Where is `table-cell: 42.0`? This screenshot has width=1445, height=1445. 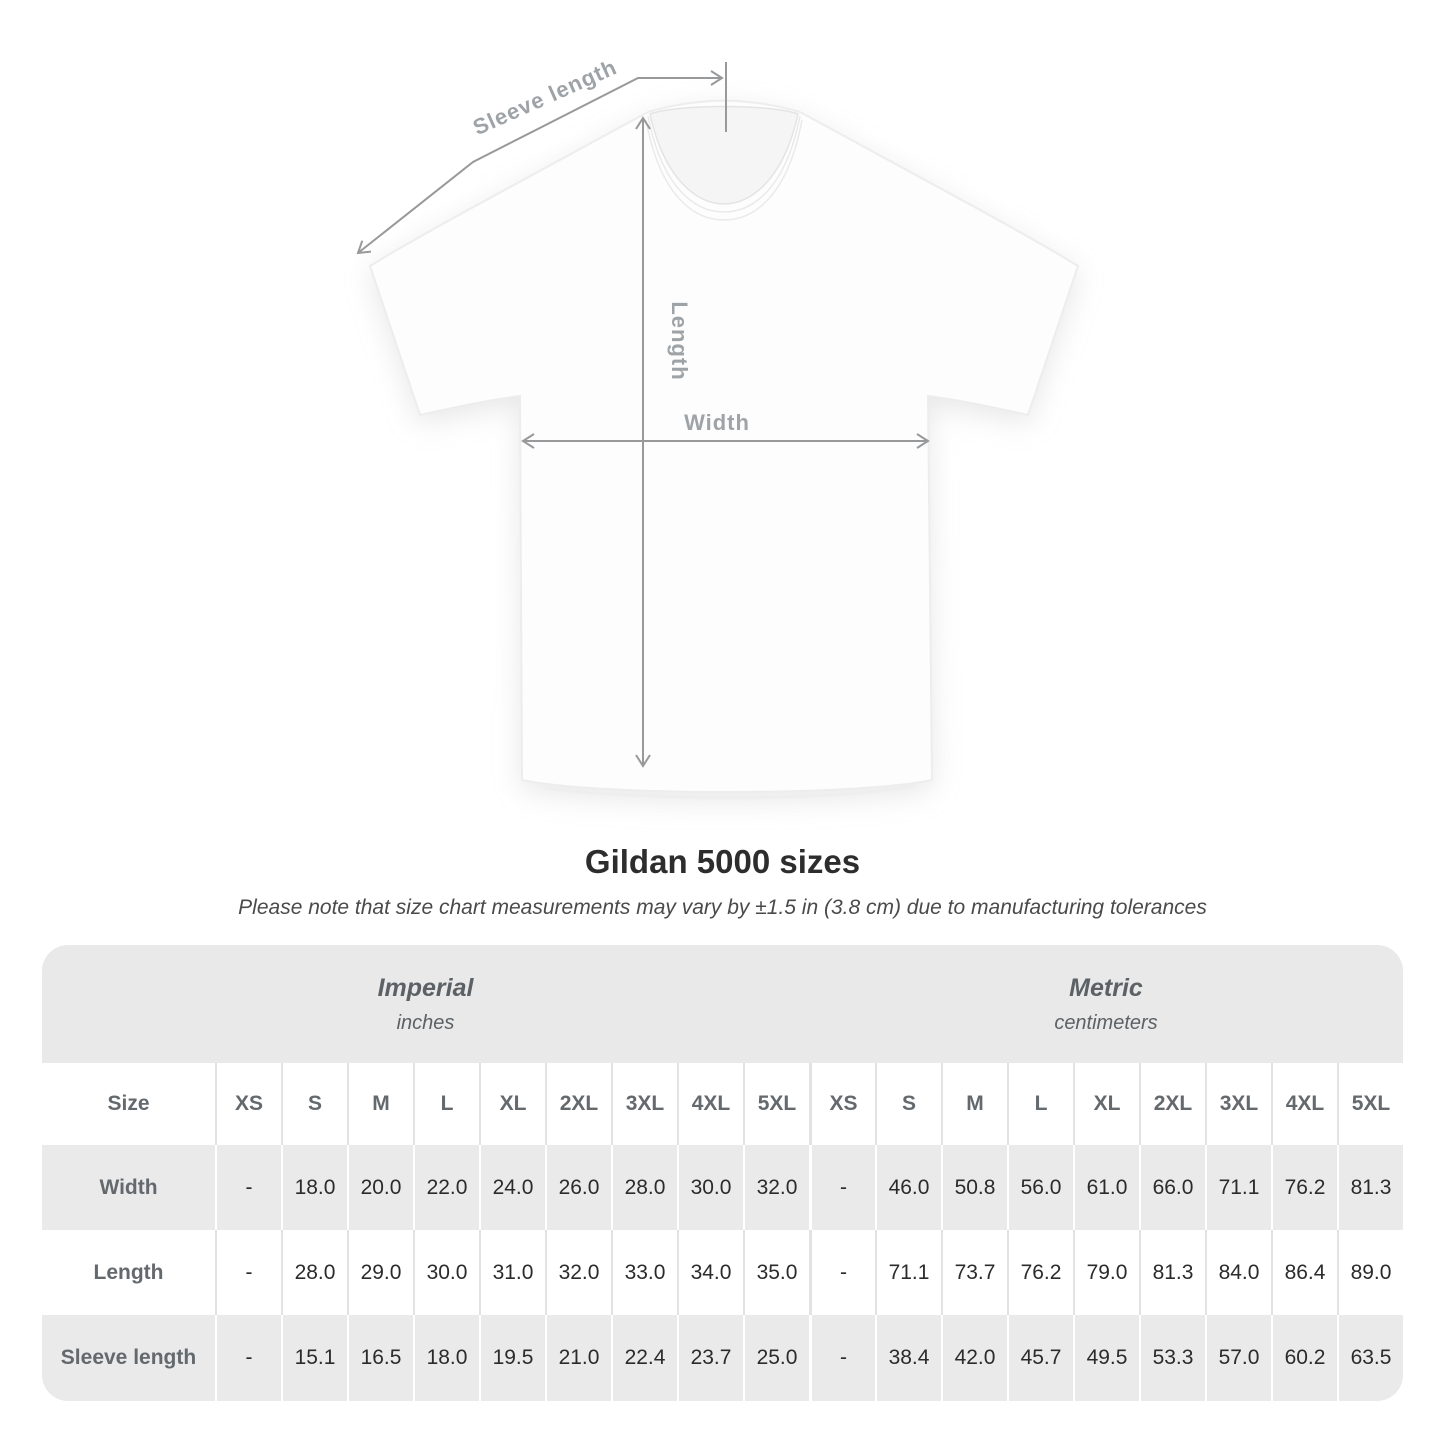
table-cell: 42.0 is located at coordinates (974, 1358).